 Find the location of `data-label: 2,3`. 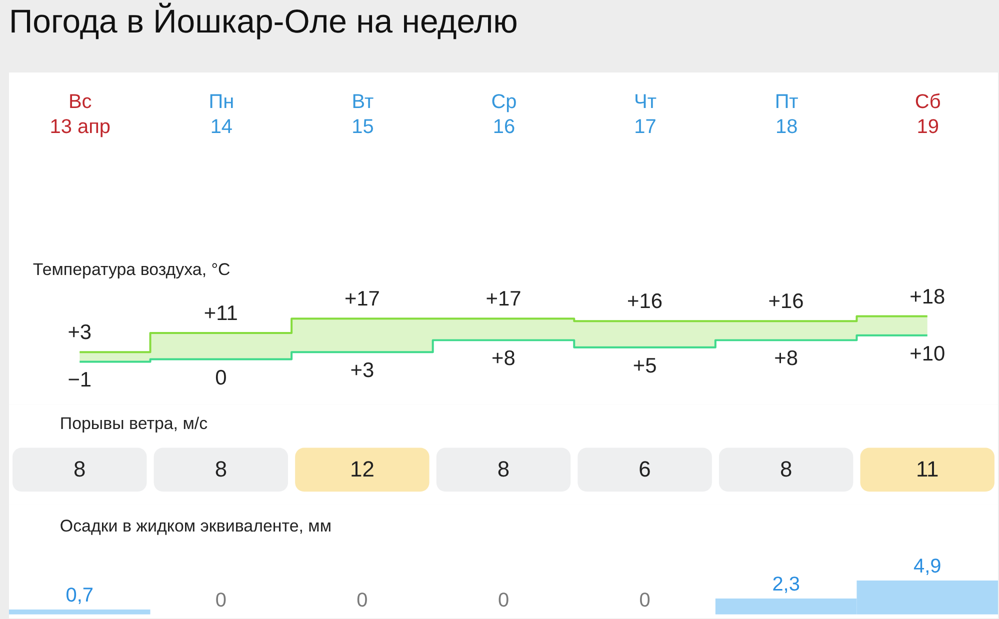

data-label: 2,3 is located at coordinates (786, 584).